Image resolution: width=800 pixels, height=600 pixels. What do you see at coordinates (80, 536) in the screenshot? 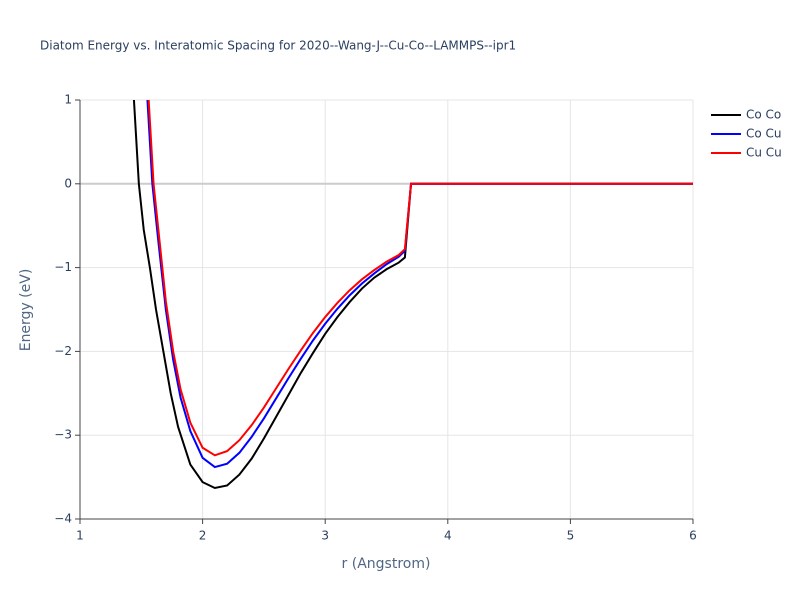
I see `x-tick-label: 1` at bounding box center [80, 536].